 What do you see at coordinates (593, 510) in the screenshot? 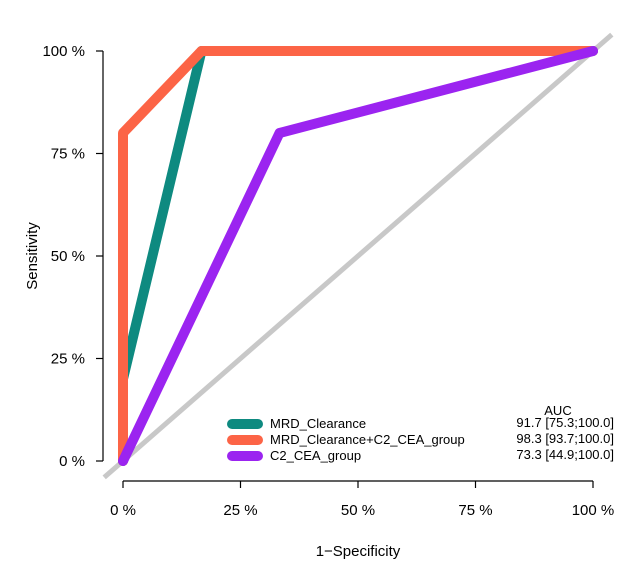
I see `x-tick-label: 100 %` at bounding box center [593, 510].